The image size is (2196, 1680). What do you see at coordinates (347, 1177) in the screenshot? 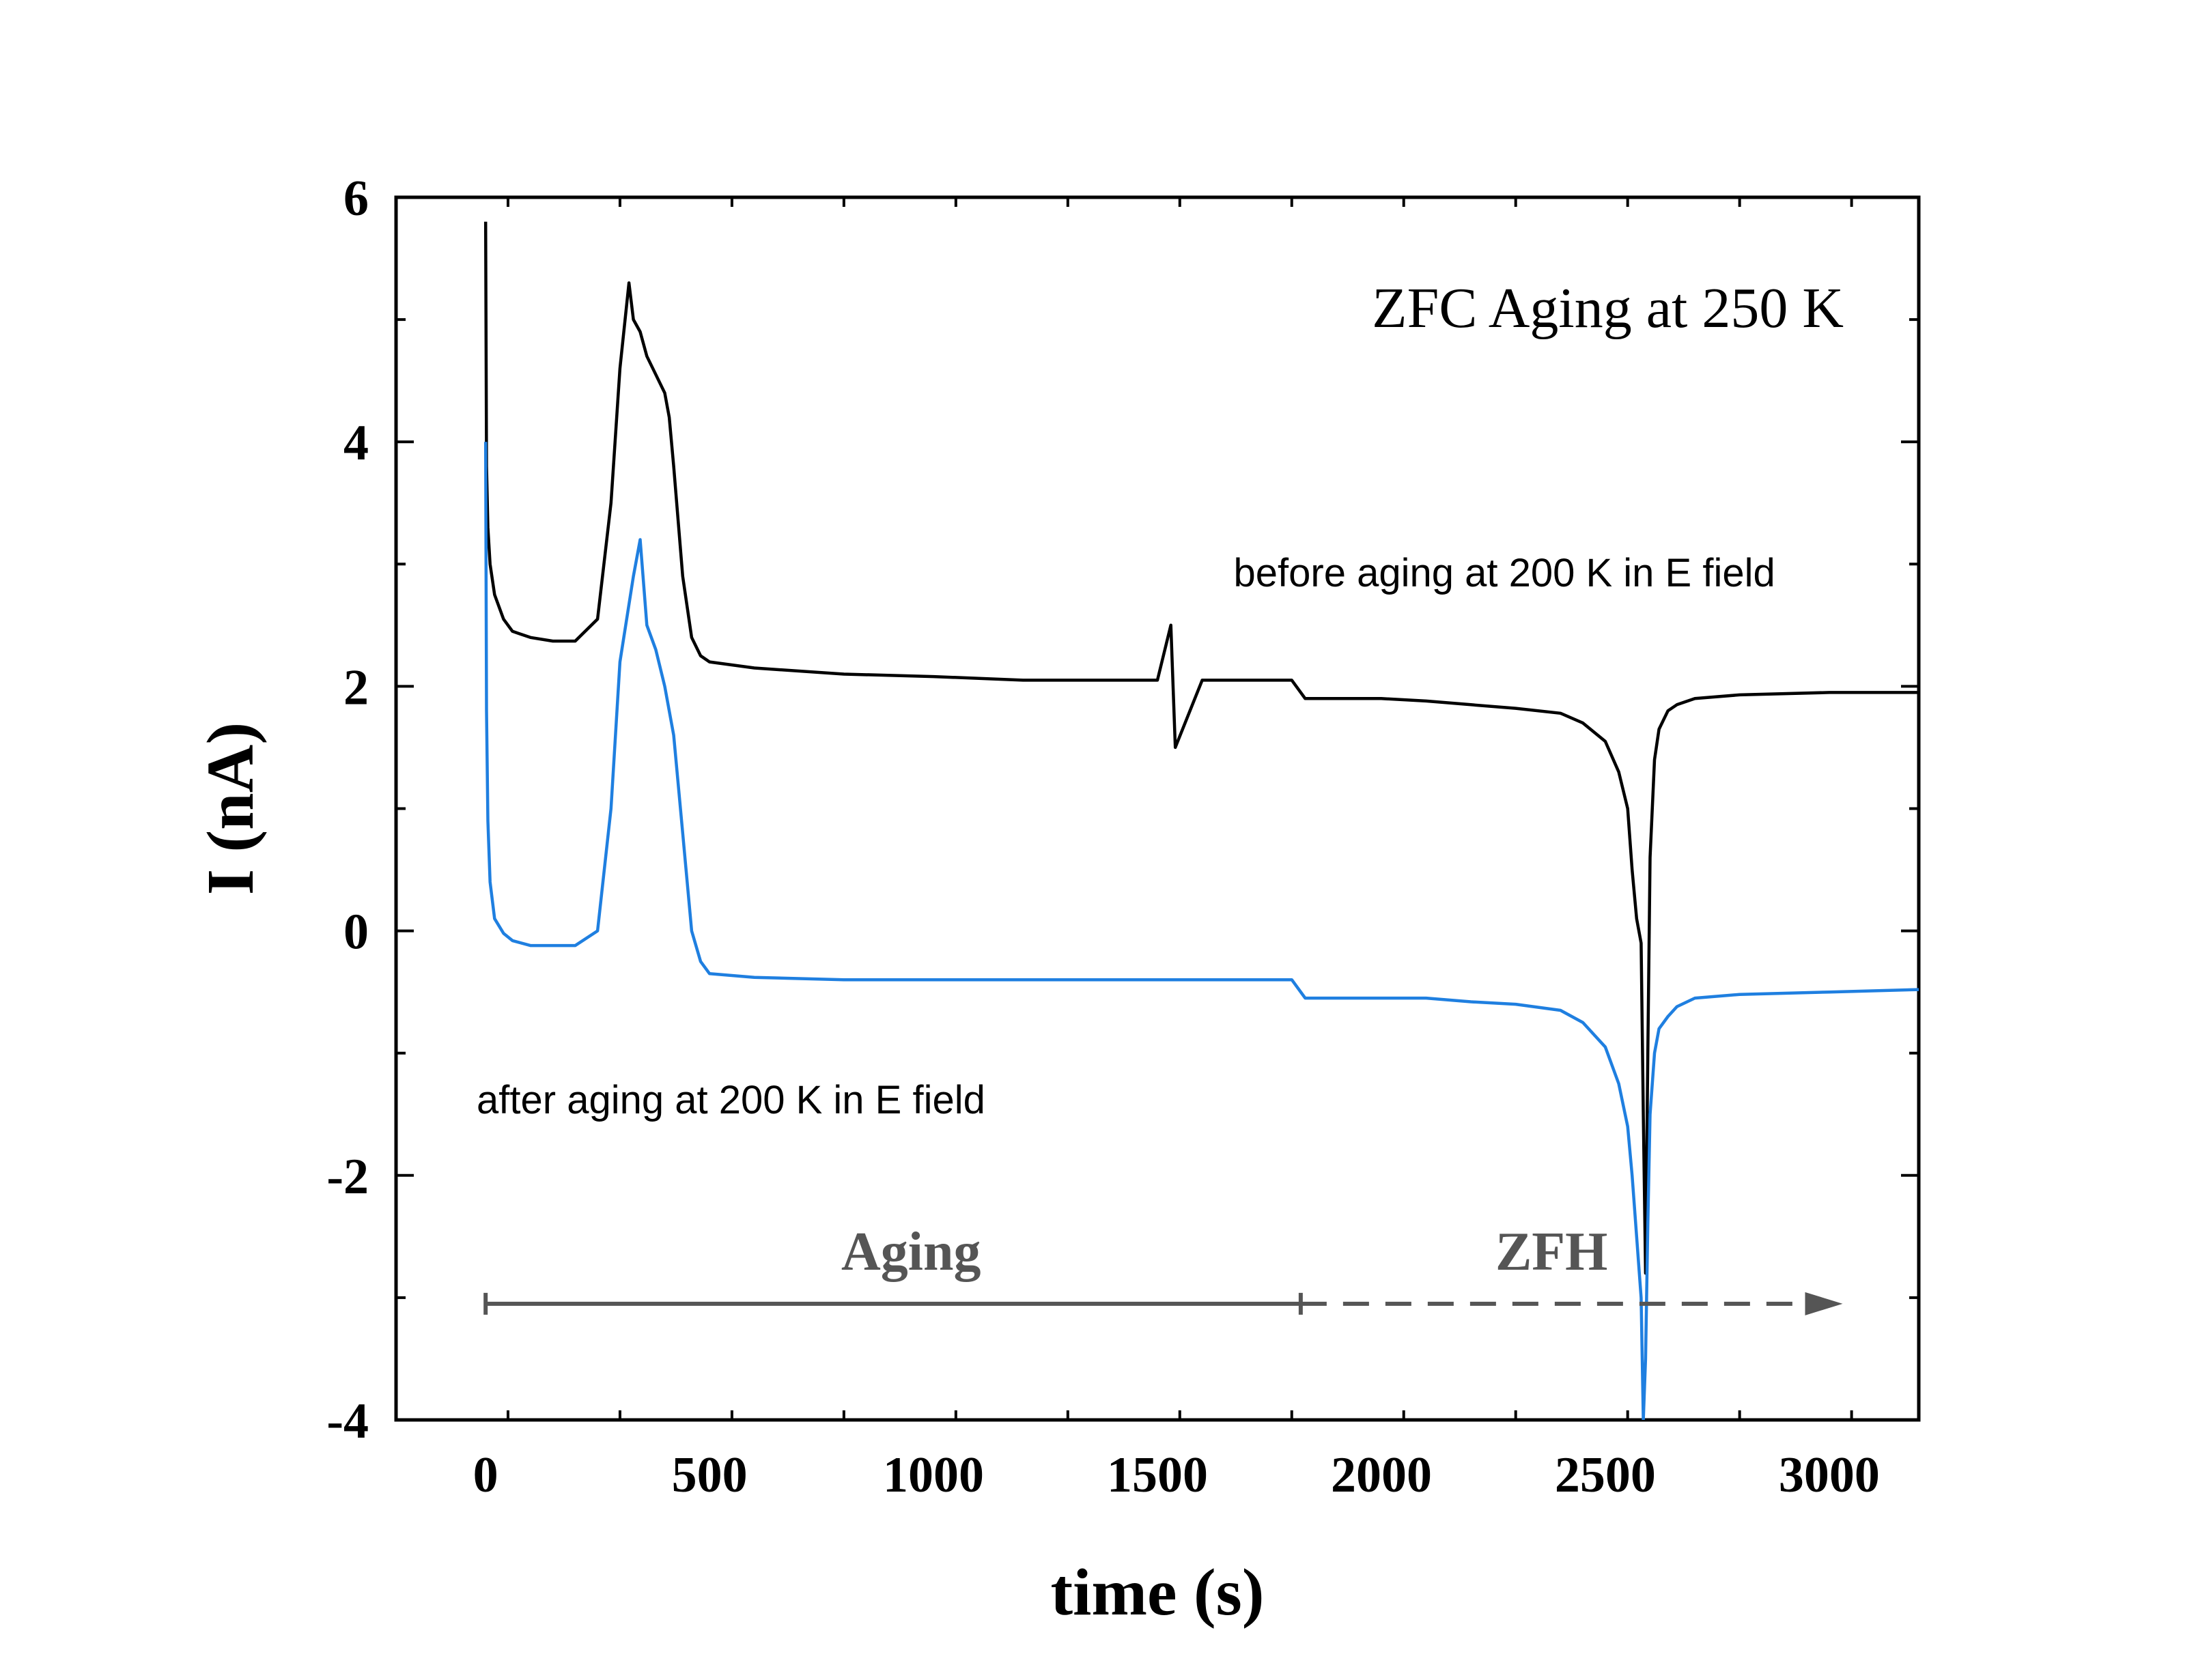
I see `y-tick-label: -2` at bounding box center [347, 1177].